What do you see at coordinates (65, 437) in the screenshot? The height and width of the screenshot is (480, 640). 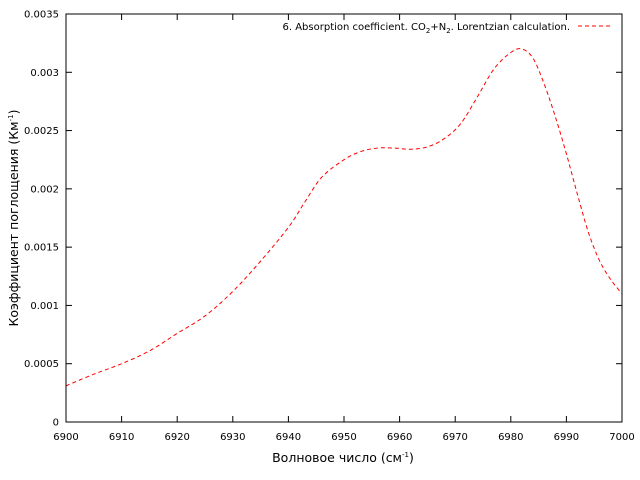 I see `x-tick-label-0: 6900` at bounding box center [65, 437].